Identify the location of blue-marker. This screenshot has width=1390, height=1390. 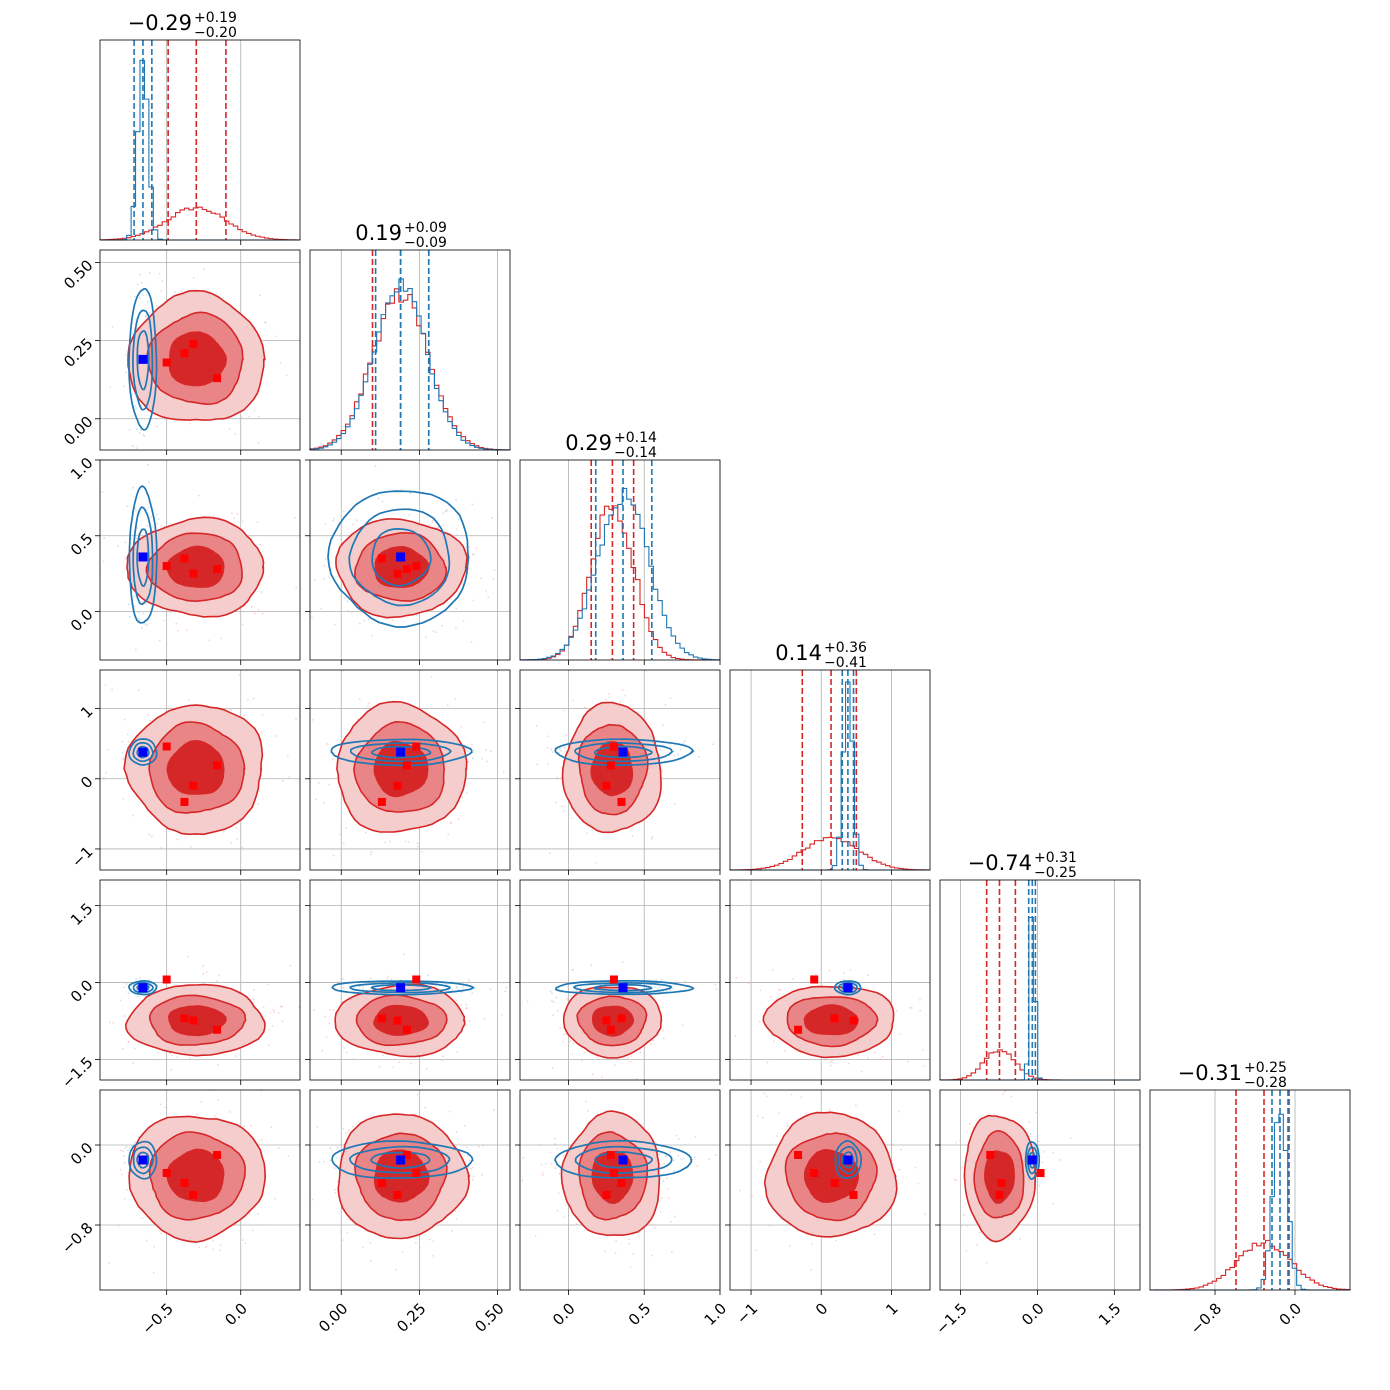
(623, 988).